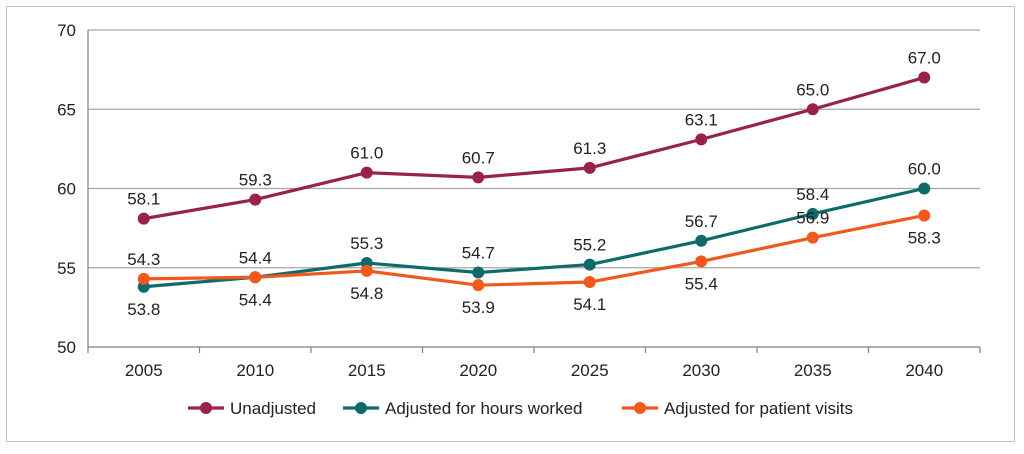 The image size is (1024, 454). What do you see at coordinates (143, 259) in the screenshot?
I see `data-label: 54.3` at bounding box center [143, 259].